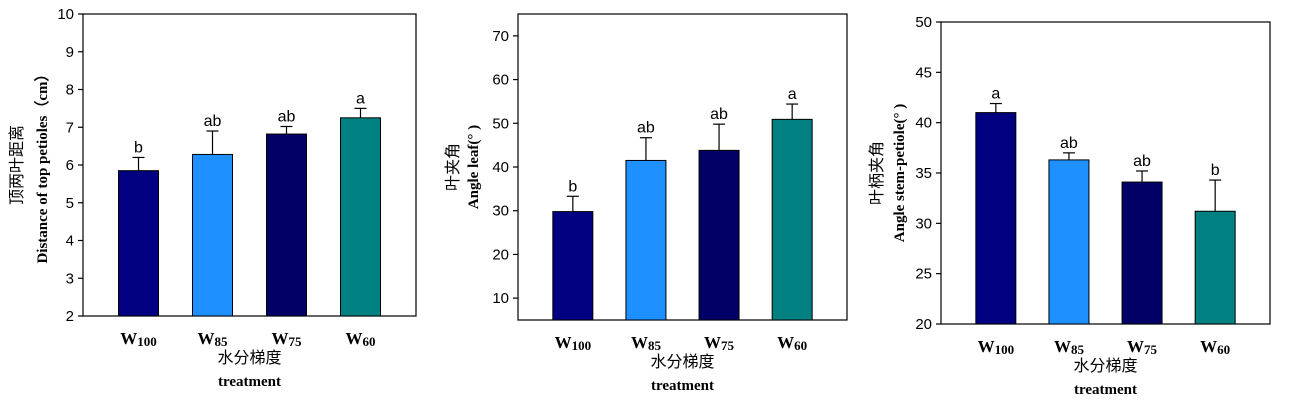 The width and height of the screenshot is (1299, 409). What do you see at coordinates (70, 52) in the screenshot?
I see `y-tick-label: 9` at bounding box center [70, 52].